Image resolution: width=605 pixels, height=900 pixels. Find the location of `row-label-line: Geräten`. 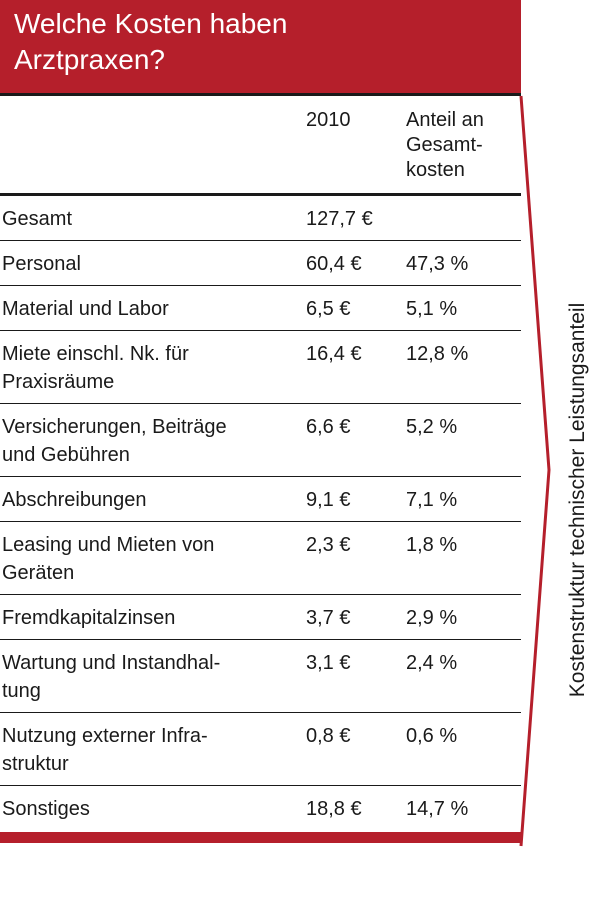

row-label-line: Geräten is located at coordinates (38, 573).